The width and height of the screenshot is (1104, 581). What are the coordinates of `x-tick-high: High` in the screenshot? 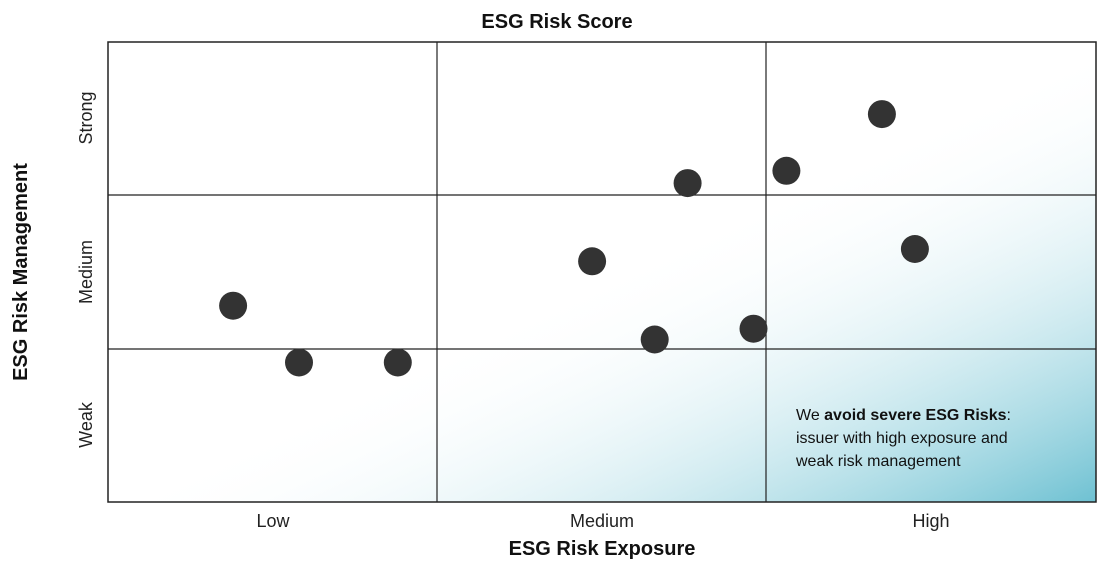 It's located at (930, 521).